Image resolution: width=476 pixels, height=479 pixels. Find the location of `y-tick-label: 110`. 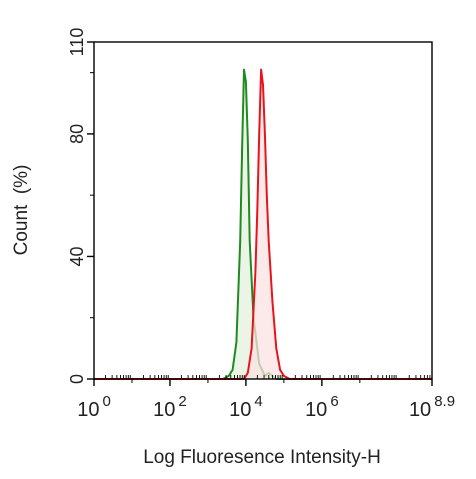

y-tick-label: 110 is located at coordinates (77, 42).